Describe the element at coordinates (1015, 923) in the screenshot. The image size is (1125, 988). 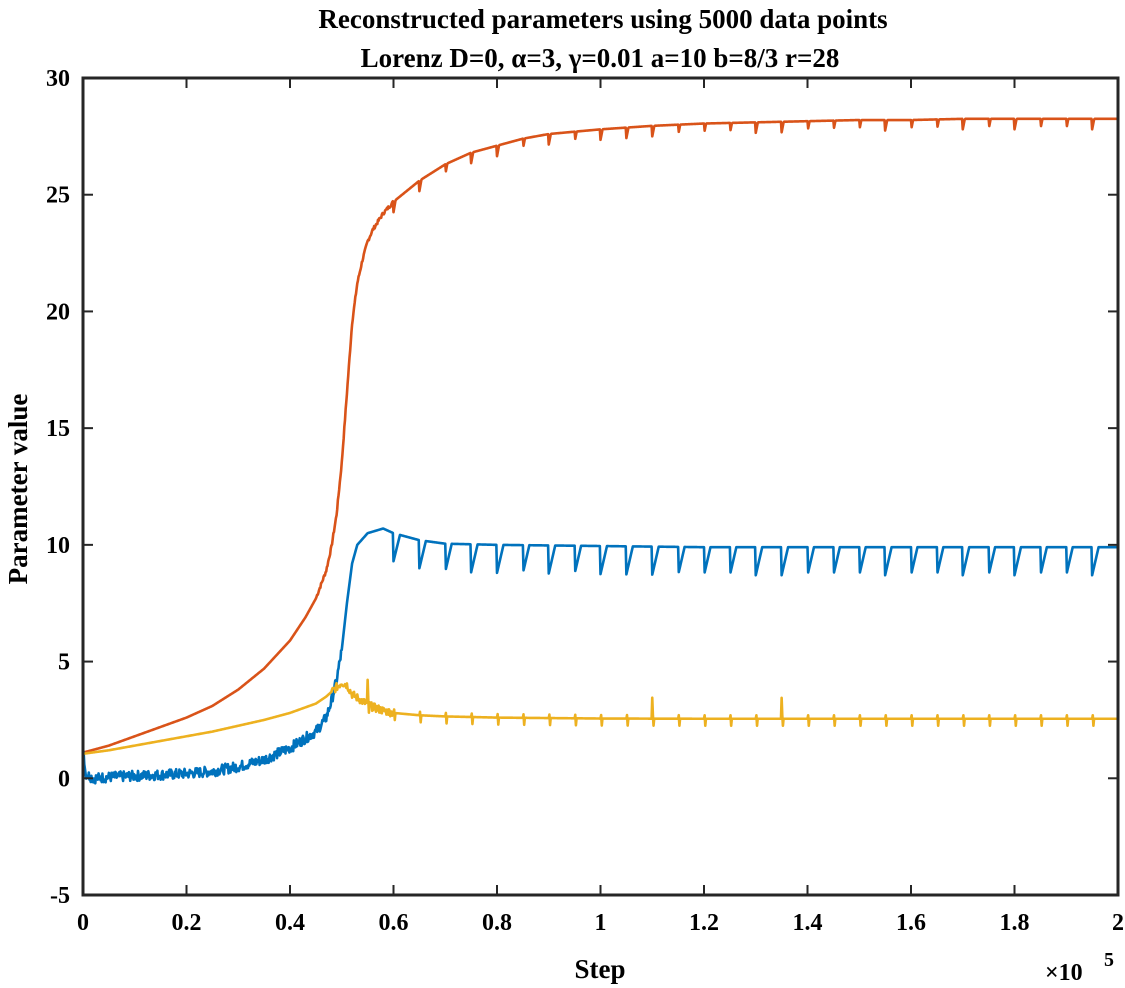
I see `x-tick-label: 1.8` at that location.